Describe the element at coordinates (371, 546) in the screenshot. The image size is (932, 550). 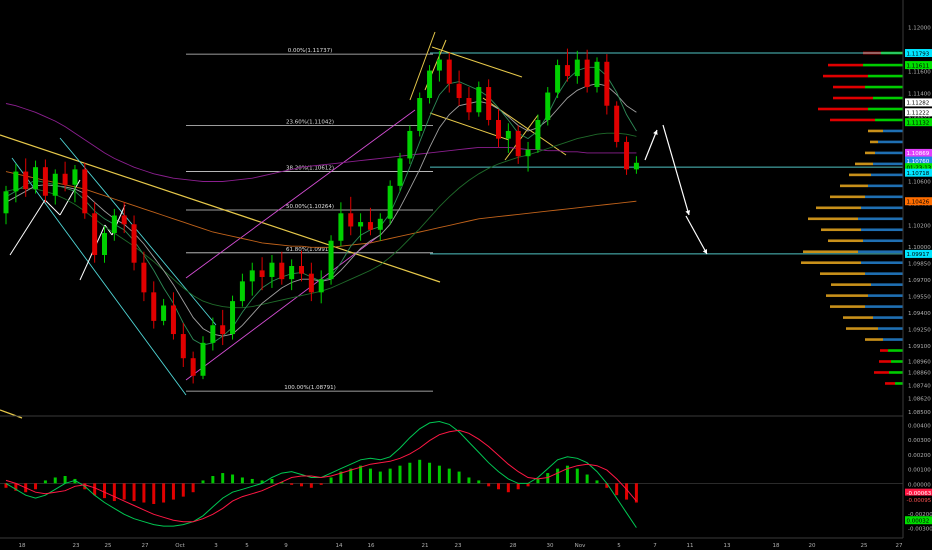
I see `x-tick-label: 16` at that location.